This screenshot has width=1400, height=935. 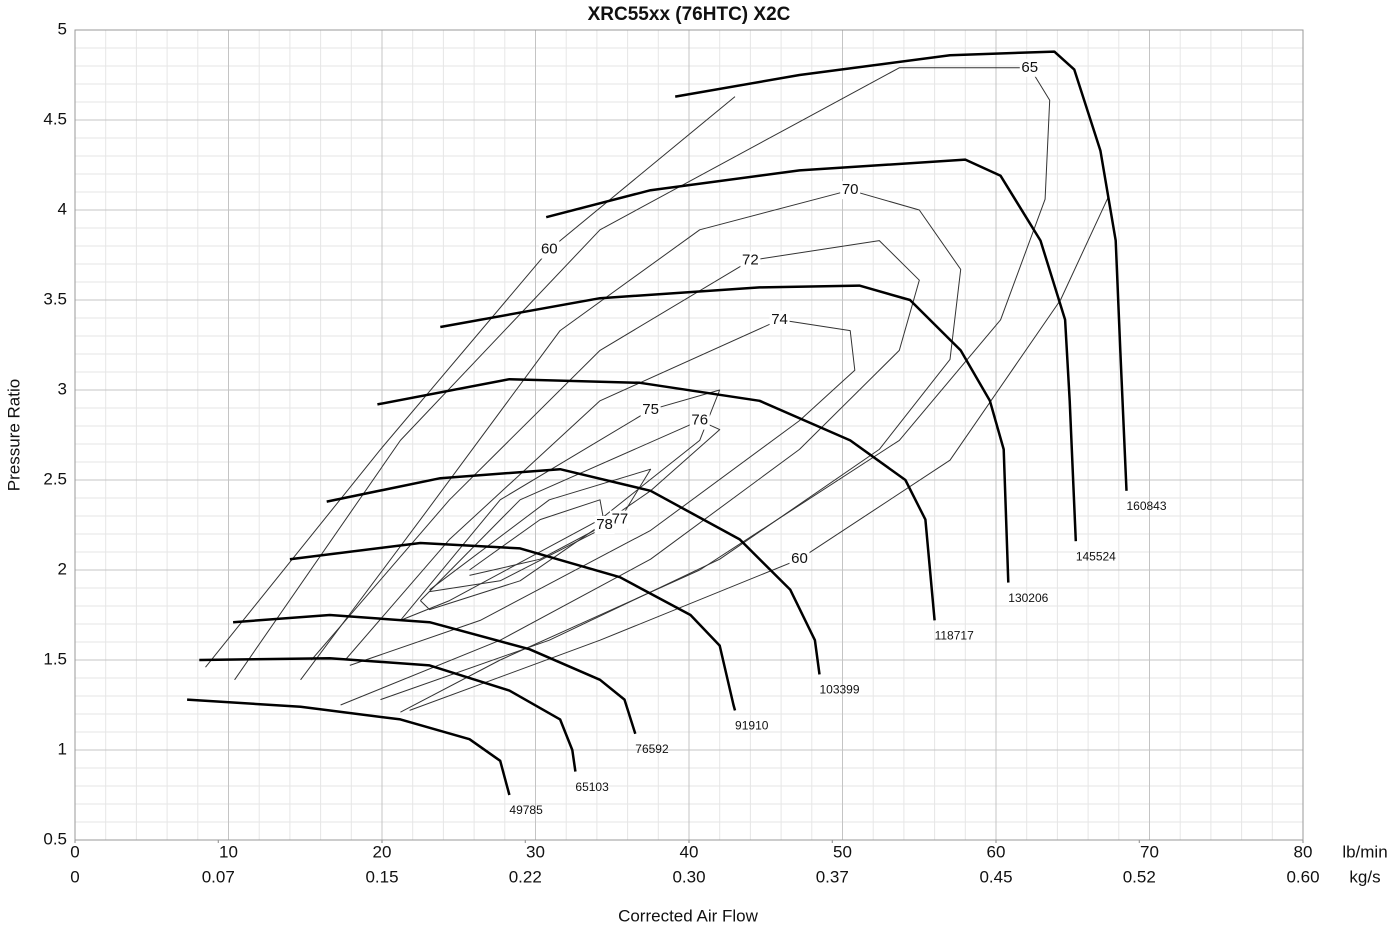 What do you see at coordinates (832, 876) in the screenshot?
I see `x2-tick-label: 0.37` at bounding box center [832, 876].